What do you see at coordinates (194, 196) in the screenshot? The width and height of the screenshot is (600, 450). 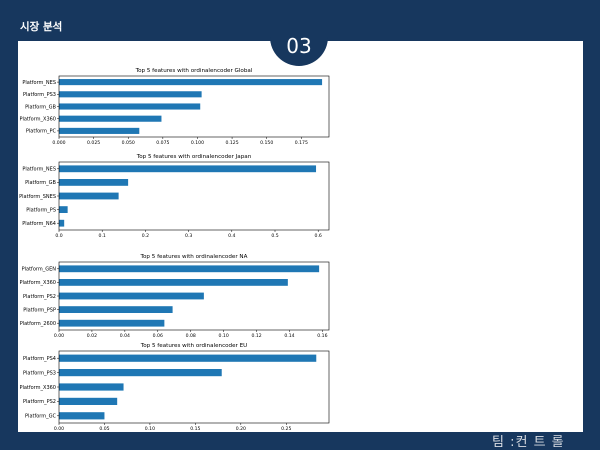 I see `chart-1-frame` at bounding box center [194, 196].